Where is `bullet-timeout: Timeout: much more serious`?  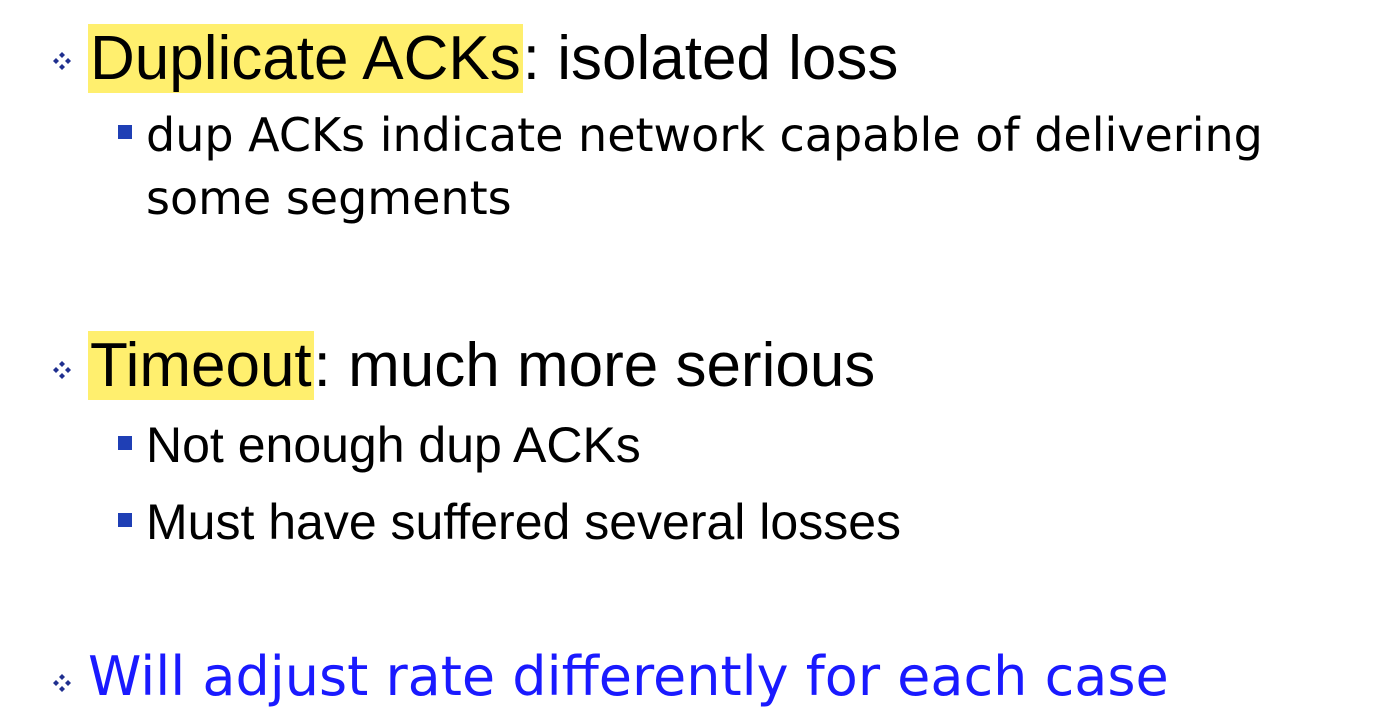 bullet-timeout: Timeout: much more serious is located at coordinates (481, 365).